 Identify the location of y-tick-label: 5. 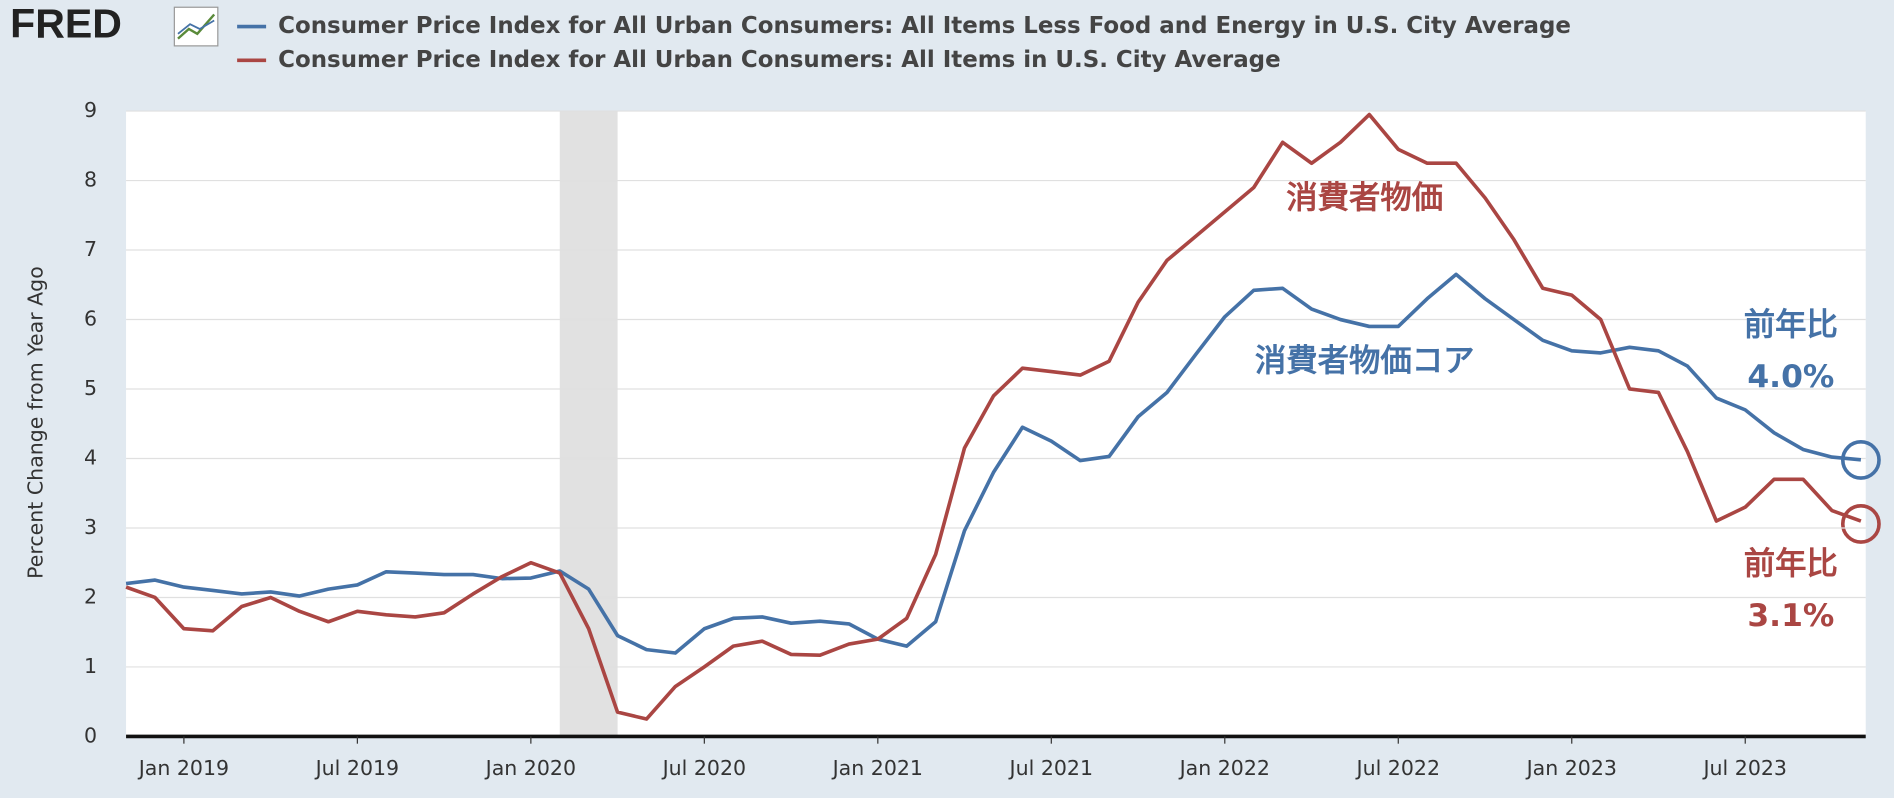
(90, 388).